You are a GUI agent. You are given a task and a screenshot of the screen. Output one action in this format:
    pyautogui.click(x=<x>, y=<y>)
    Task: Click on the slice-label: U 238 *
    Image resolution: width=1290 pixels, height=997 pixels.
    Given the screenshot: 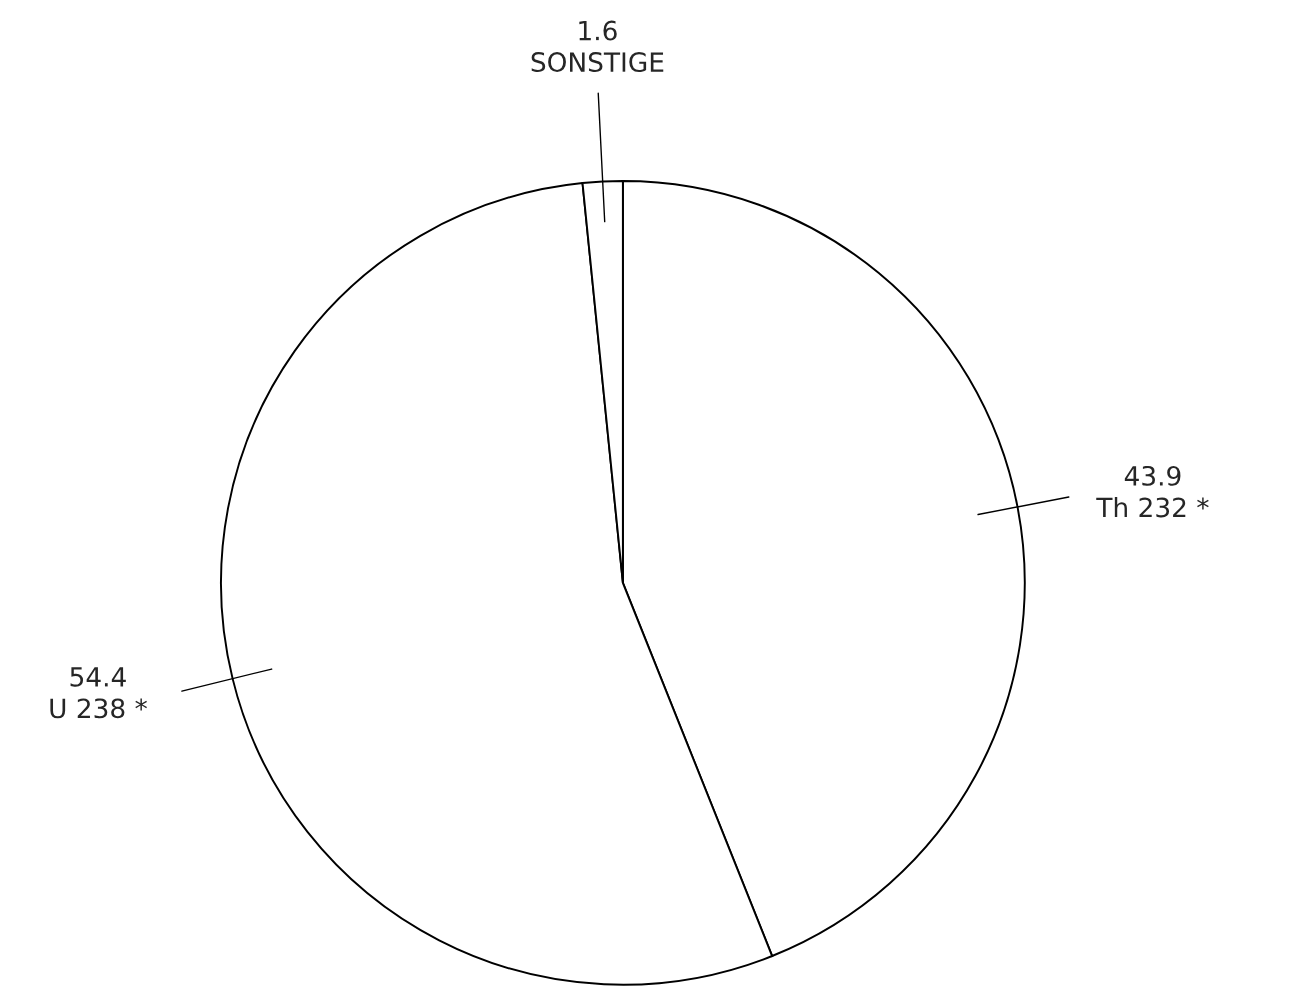 What is the action you would take?
    pyautogui.click(x=98, y=708)
    